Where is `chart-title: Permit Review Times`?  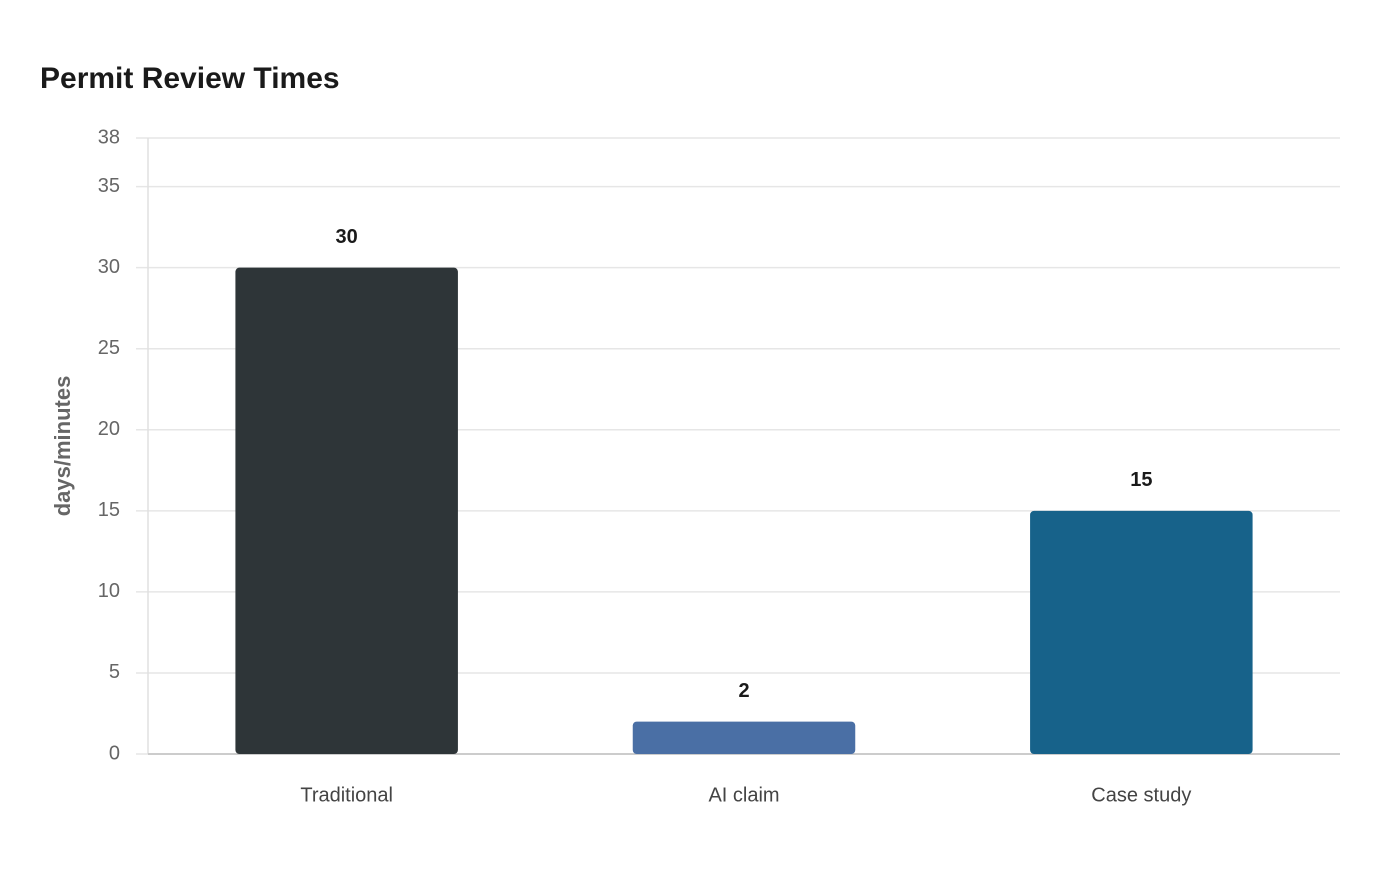
chart-title: Permit Review Times is located at coordinates (190, 78).